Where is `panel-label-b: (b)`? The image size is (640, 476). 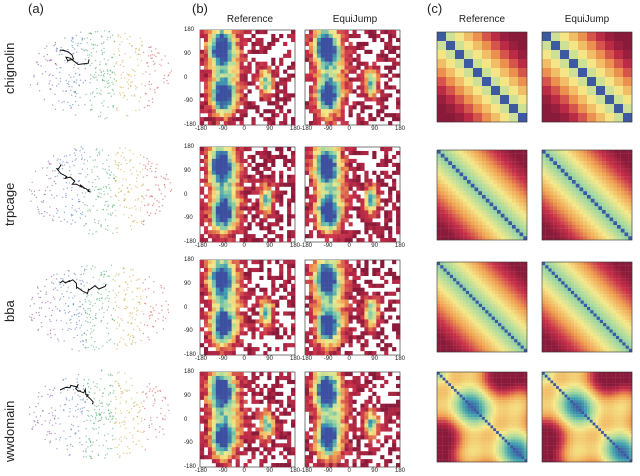
panel-label-b: (b) is located at coordinates (200, 8).